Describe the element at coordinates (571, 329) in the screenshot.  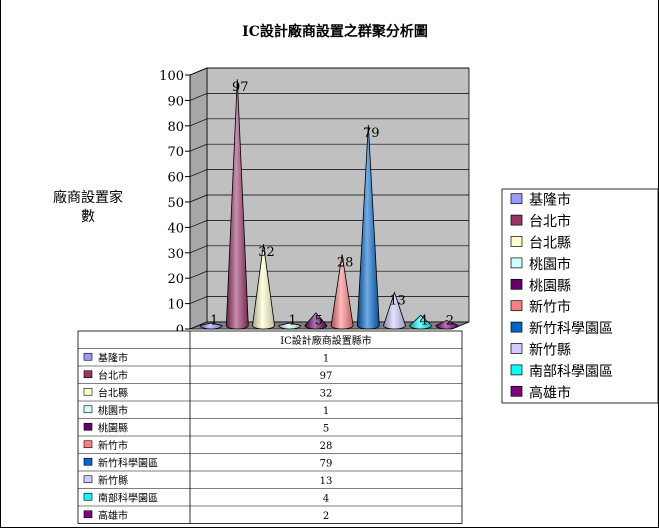
I see `legend-entry: 新竹科學園區` at that location.